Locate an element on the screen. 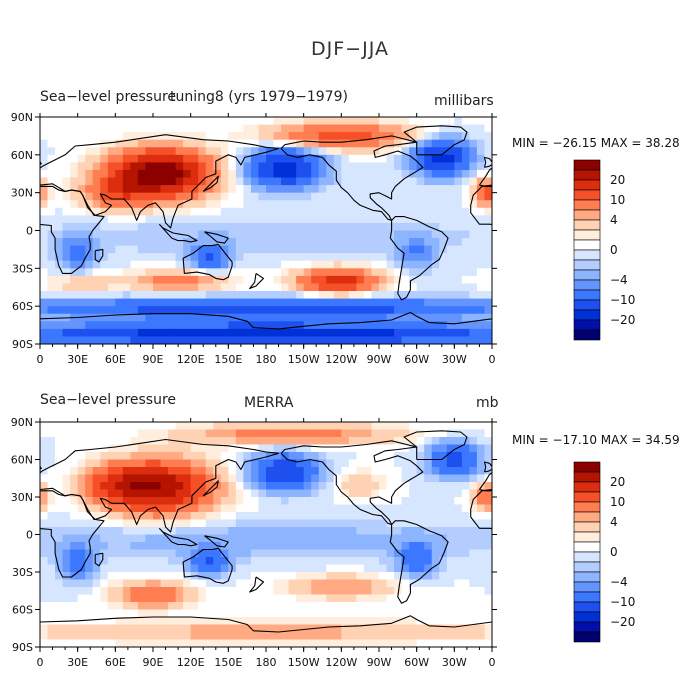  x-tick-label: 30W is located at coordinates (454, 359).